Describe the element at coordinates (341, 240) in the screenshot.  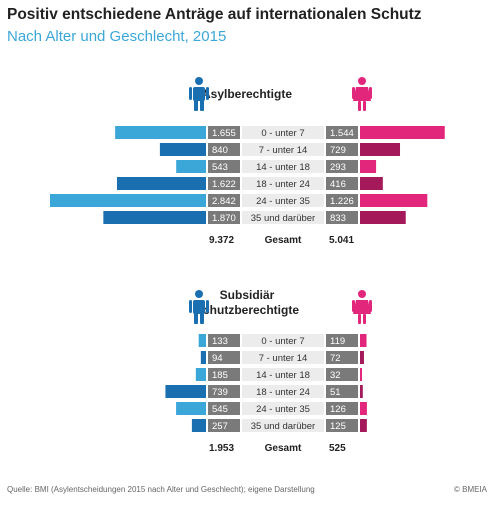
I see `total-right-0: 5.041` at that location.